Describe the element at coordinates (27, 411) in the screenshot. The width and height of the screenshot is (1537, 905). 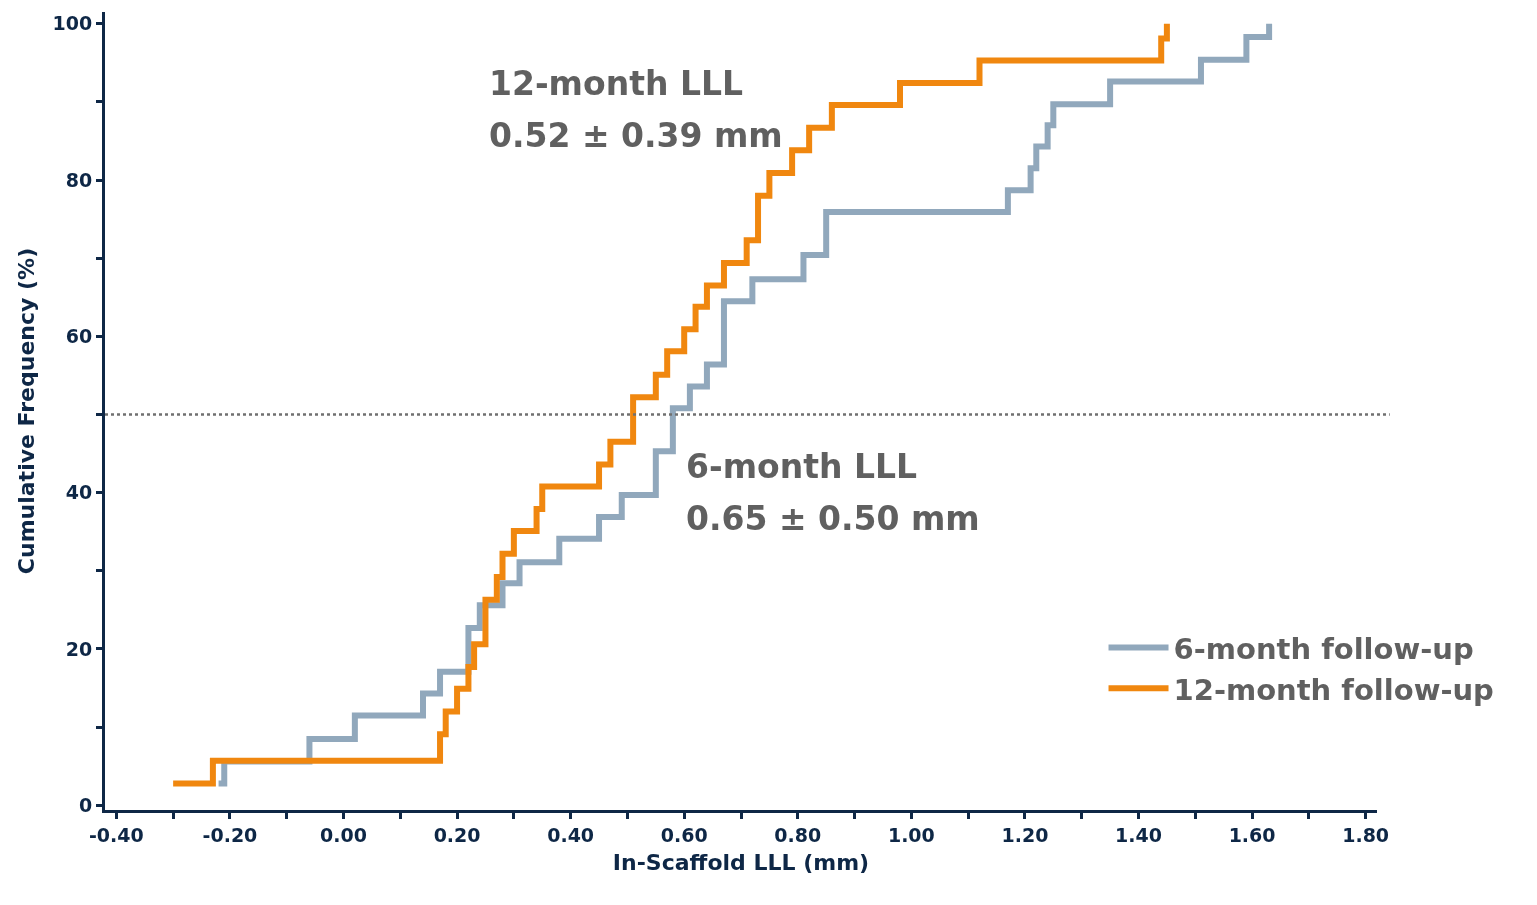
I see `y-axis-title: Cumulative Frequency (%)` at that location.